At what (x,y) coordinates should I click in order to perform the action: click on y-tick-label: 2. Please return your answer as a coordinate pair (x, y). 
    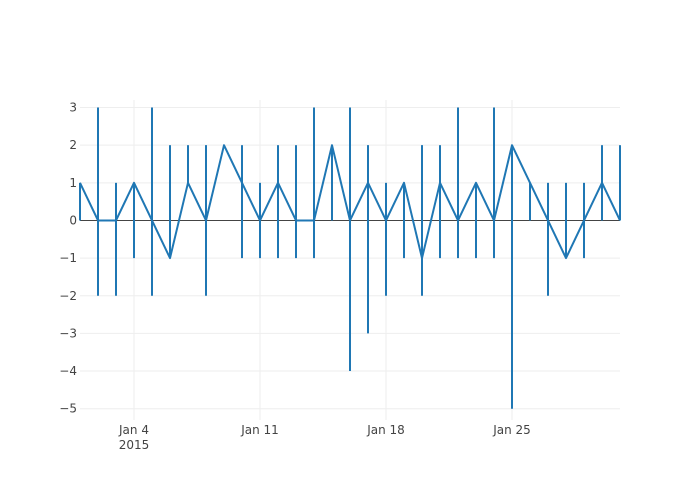
    Looking at the image, I should click on (73, 145).